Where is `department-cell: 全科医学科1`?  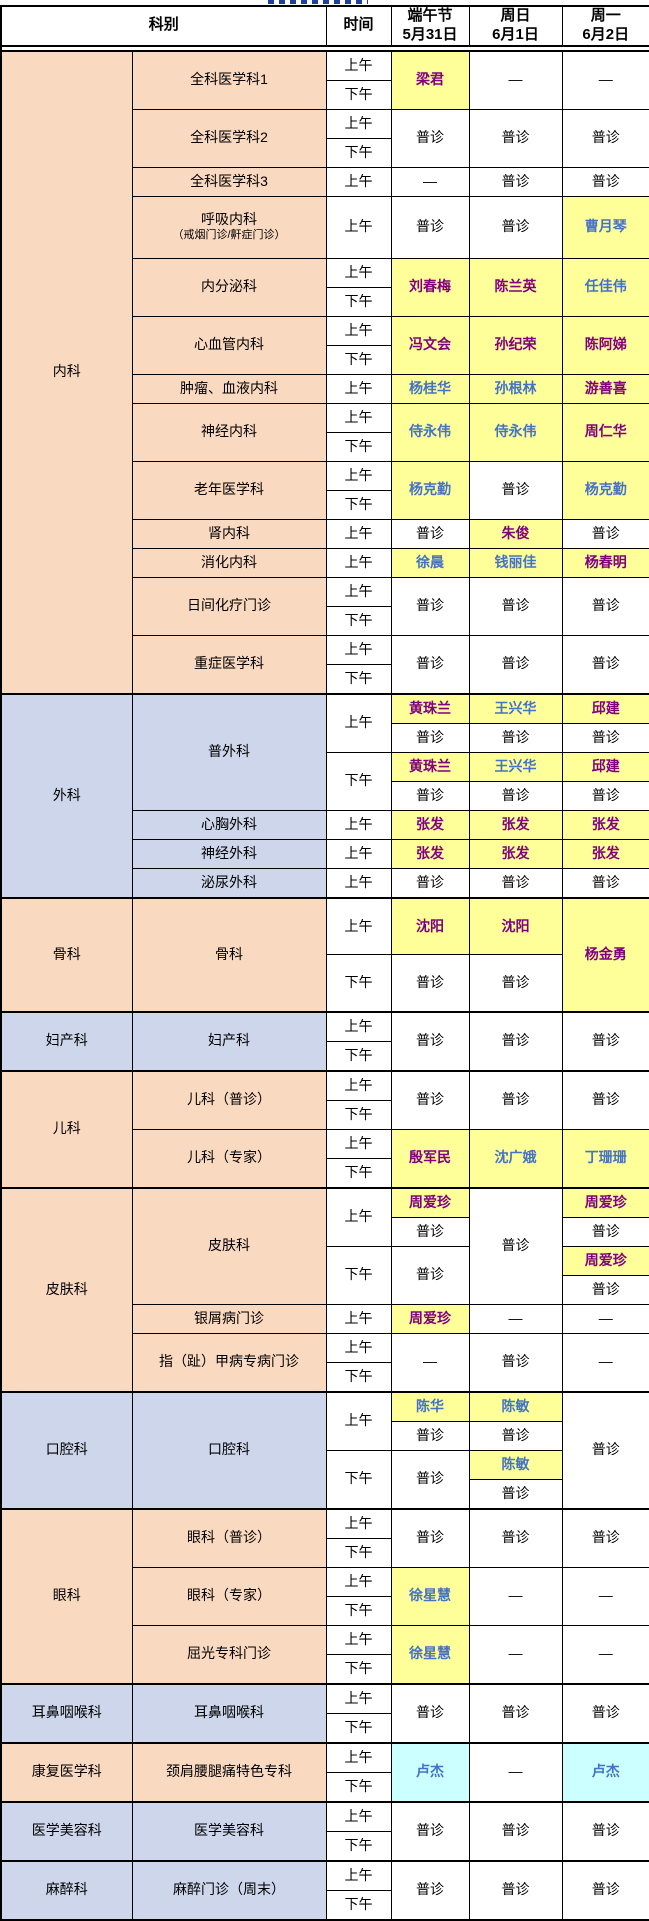
department-cell: 全科医学科1 is located at coordinates (229, 79).